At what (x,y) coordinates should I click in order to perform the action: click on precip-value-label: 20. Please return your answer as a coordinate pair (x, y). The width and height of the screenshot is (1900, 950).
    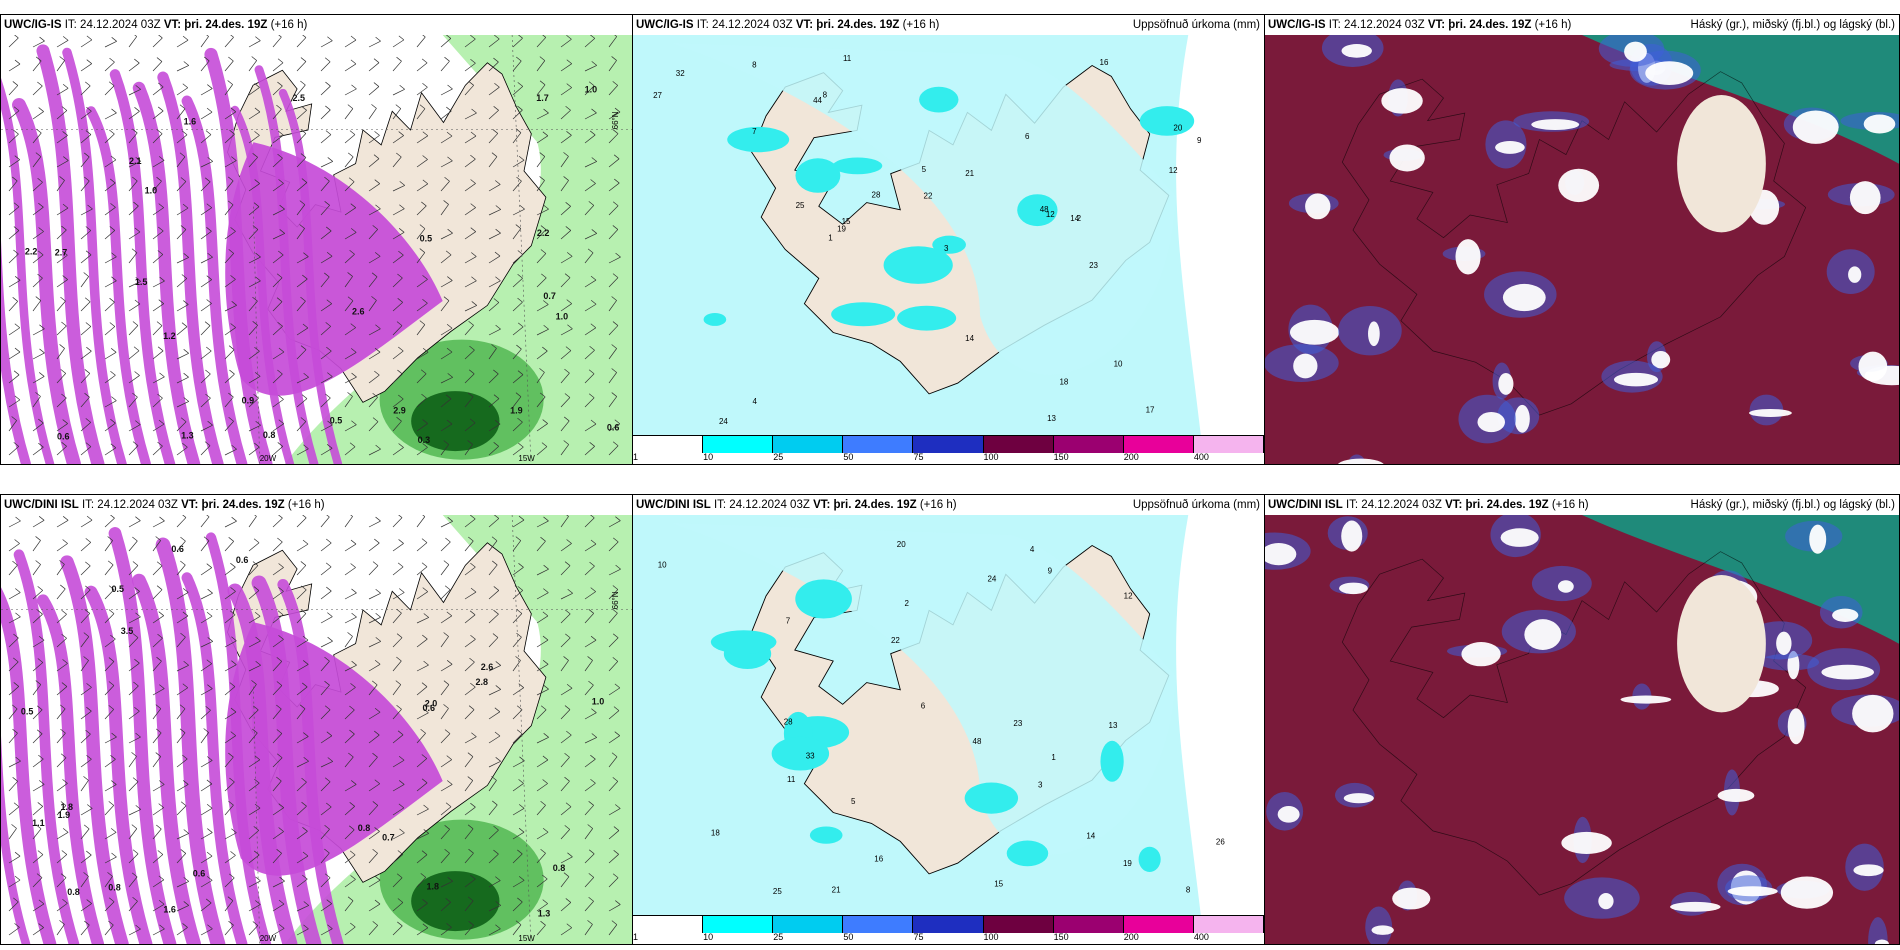
    Looking at the image, I should click on (1177, 128).